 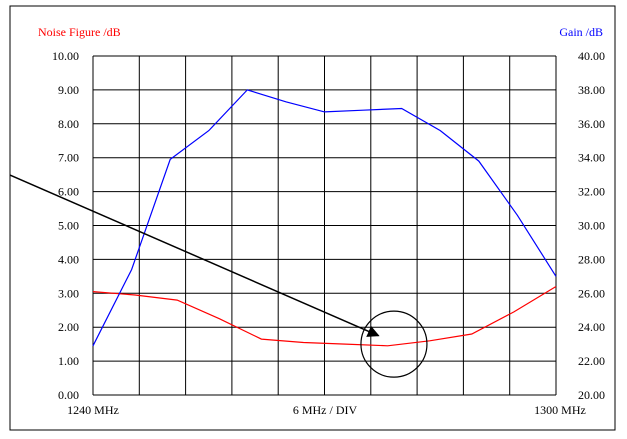 What do you see at coordinates (68, 90) in the screenshot?
I see `left-tick-label: 9.00` at bounding box center [68, 90].